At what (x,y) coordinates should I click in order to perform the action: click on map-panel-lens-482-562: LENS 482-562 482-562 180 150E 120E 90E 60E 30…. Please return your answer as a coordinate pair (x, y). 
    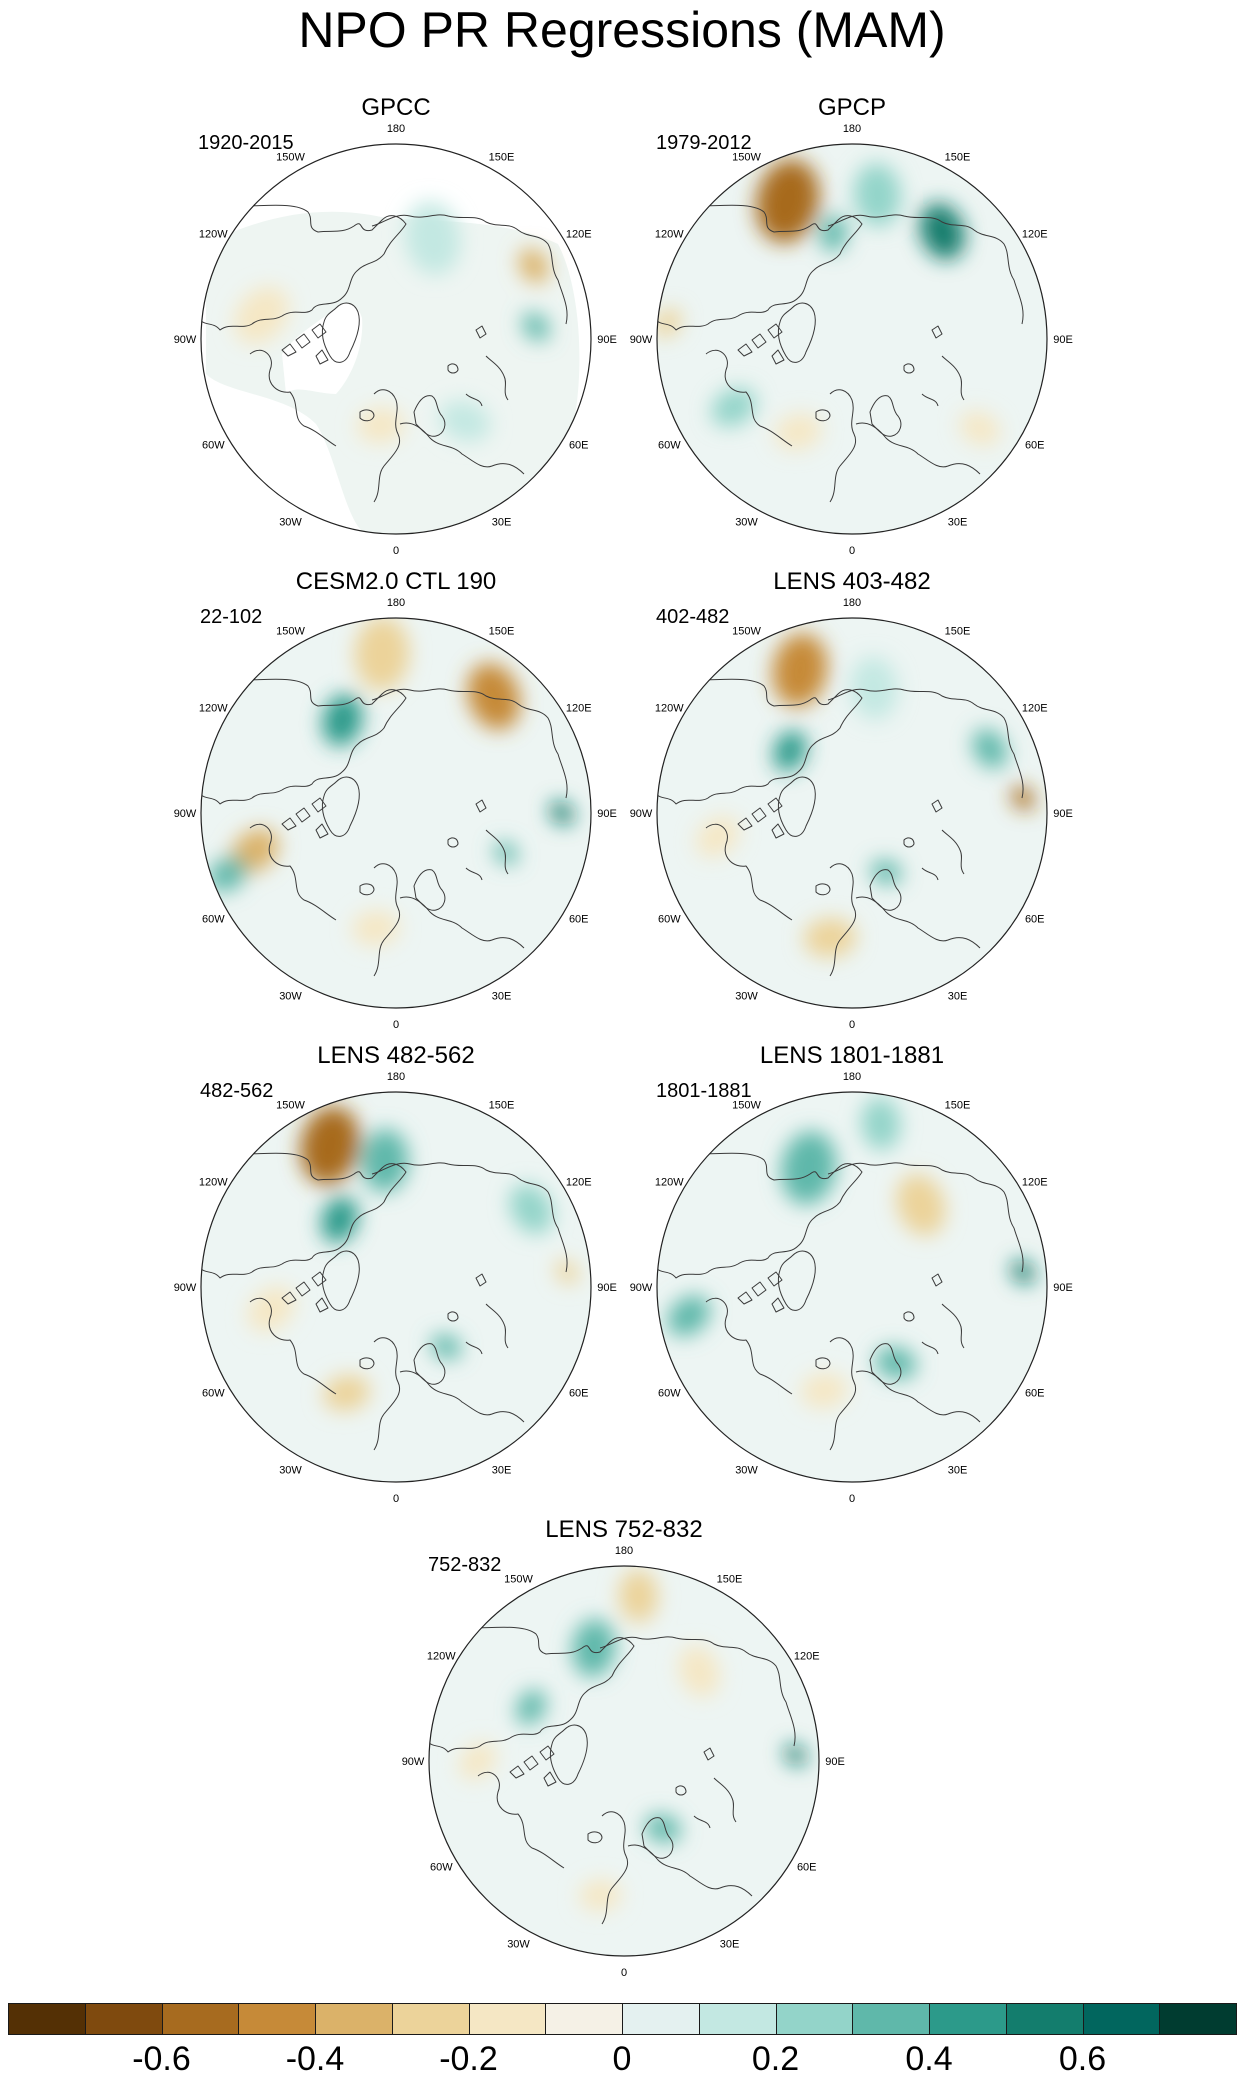
    Looking at the image, I should click on (410, 1273).